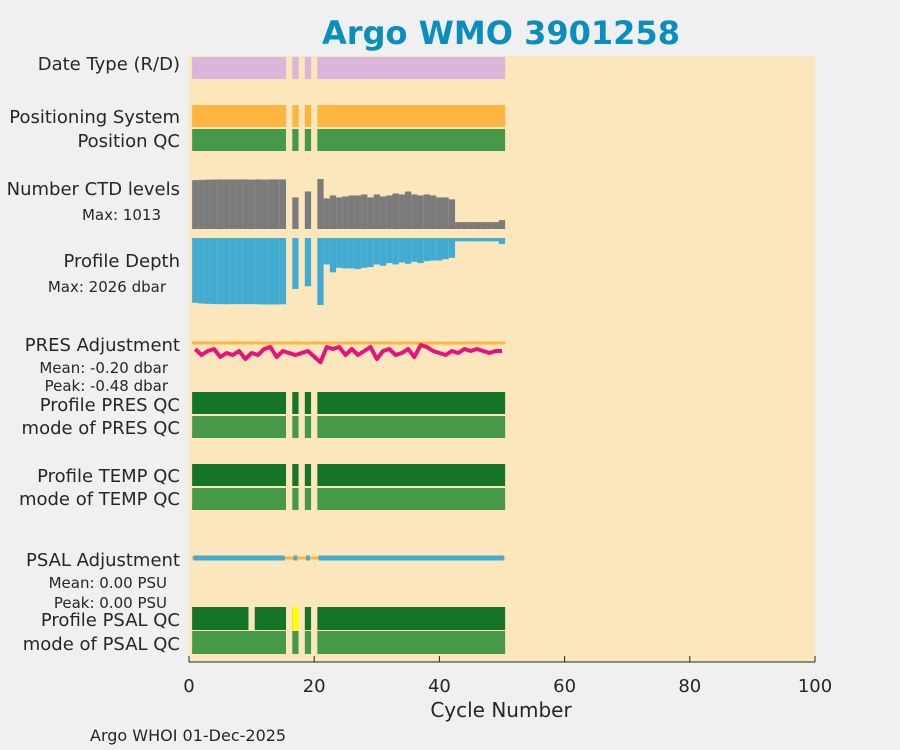 The image size is (900, 750). I want to click on row-label-mode-psal-qc: mode of PSAL QC, so click(101, 644).